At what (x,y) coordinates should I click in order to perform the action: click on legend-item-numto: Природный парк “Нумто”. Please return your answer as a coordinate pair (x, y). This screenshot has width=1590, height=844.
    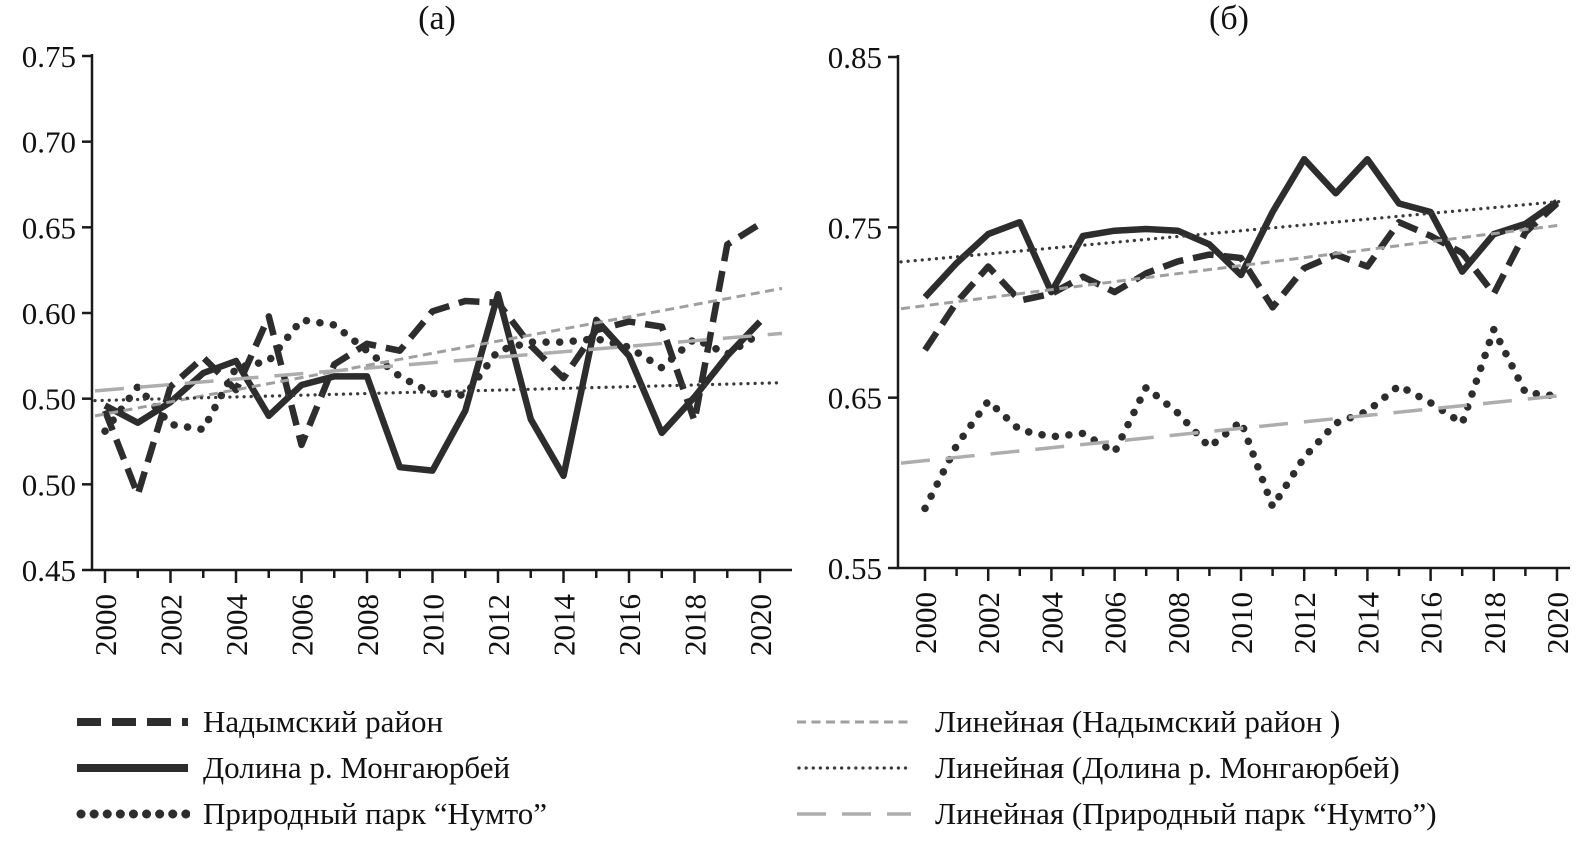
    Looking at the image, I should click on (395, 814).